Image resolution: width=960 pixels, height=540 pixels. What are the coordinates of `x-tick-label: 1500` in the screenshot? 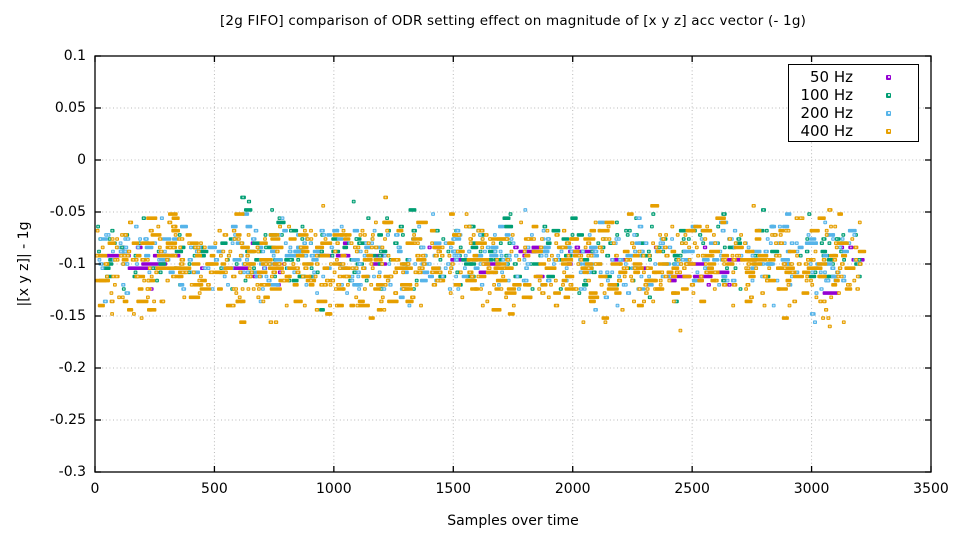 It's located at (453, 489).